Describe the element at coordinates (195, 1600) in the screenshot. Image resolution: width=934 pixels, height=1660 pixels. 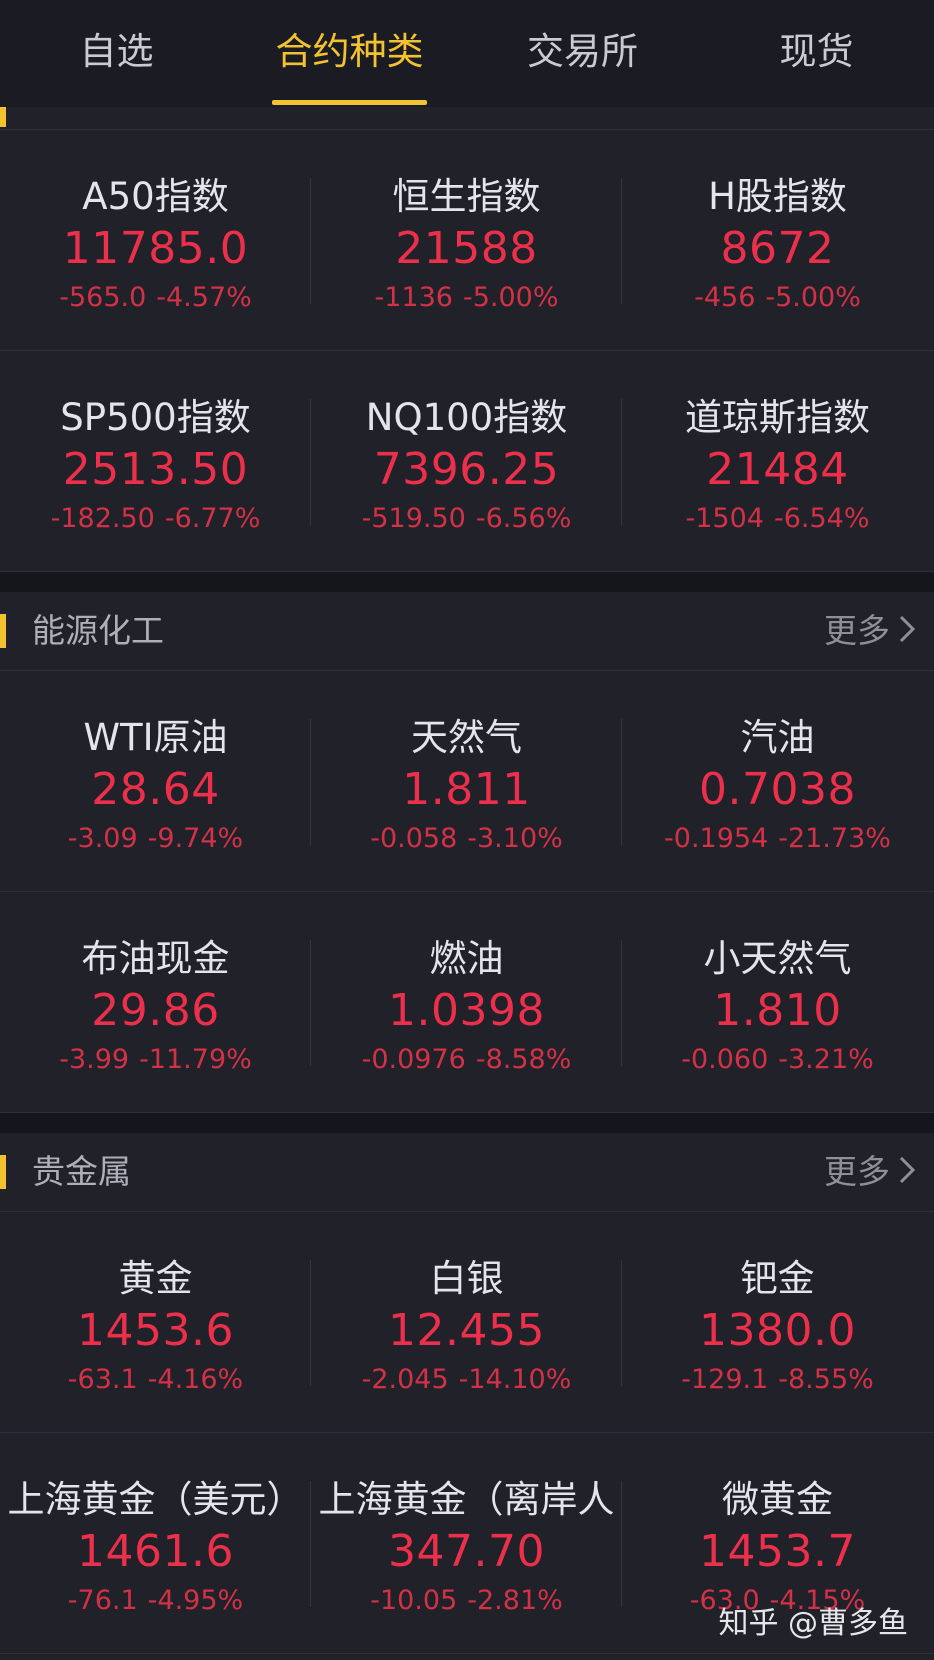
I see `change-percent: -4.95%` at that location.